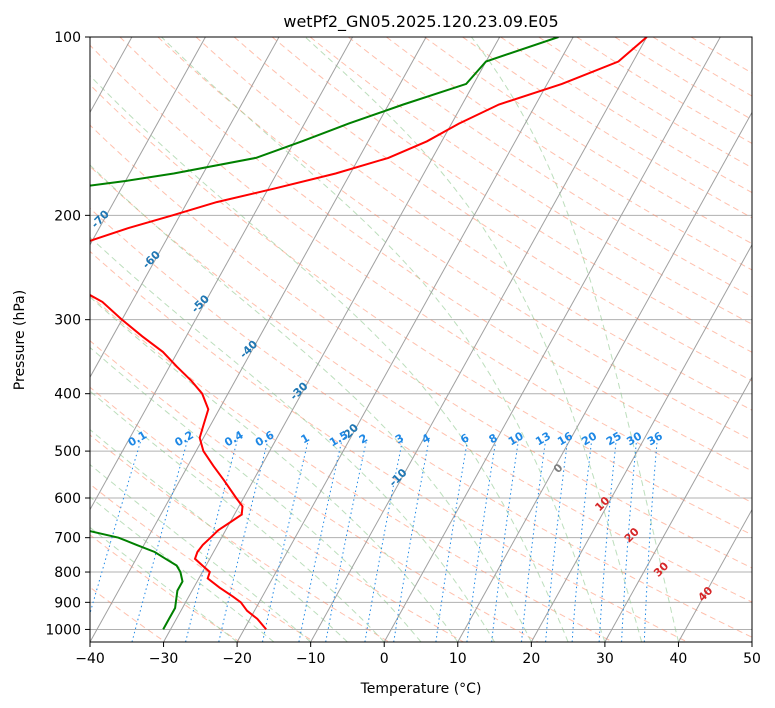 This screenshot has height=708, width=775. I want to click on y-tick-label: 1000, so click(63, 630).